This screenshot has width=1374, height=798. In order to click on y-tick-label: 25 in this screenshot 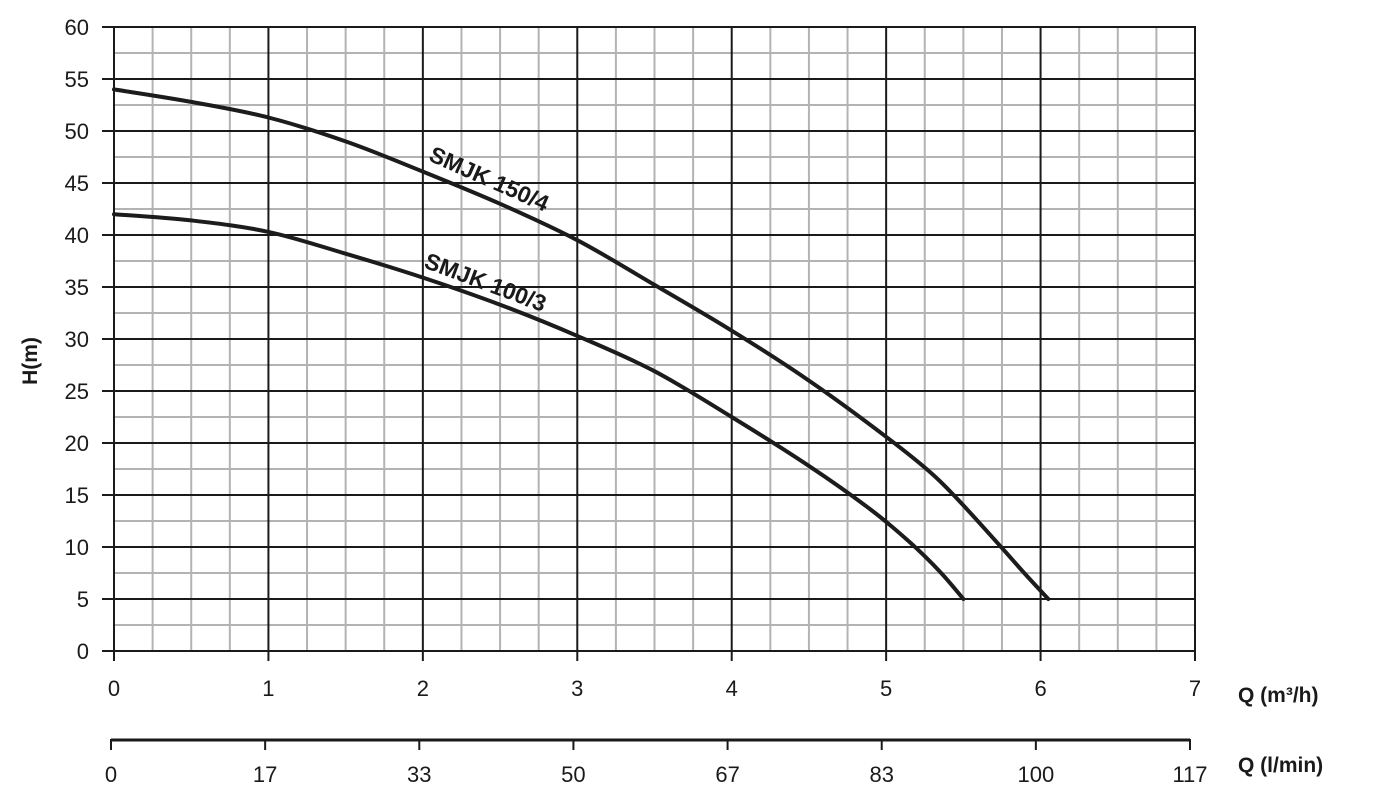, I will do `click(77, 391)`.